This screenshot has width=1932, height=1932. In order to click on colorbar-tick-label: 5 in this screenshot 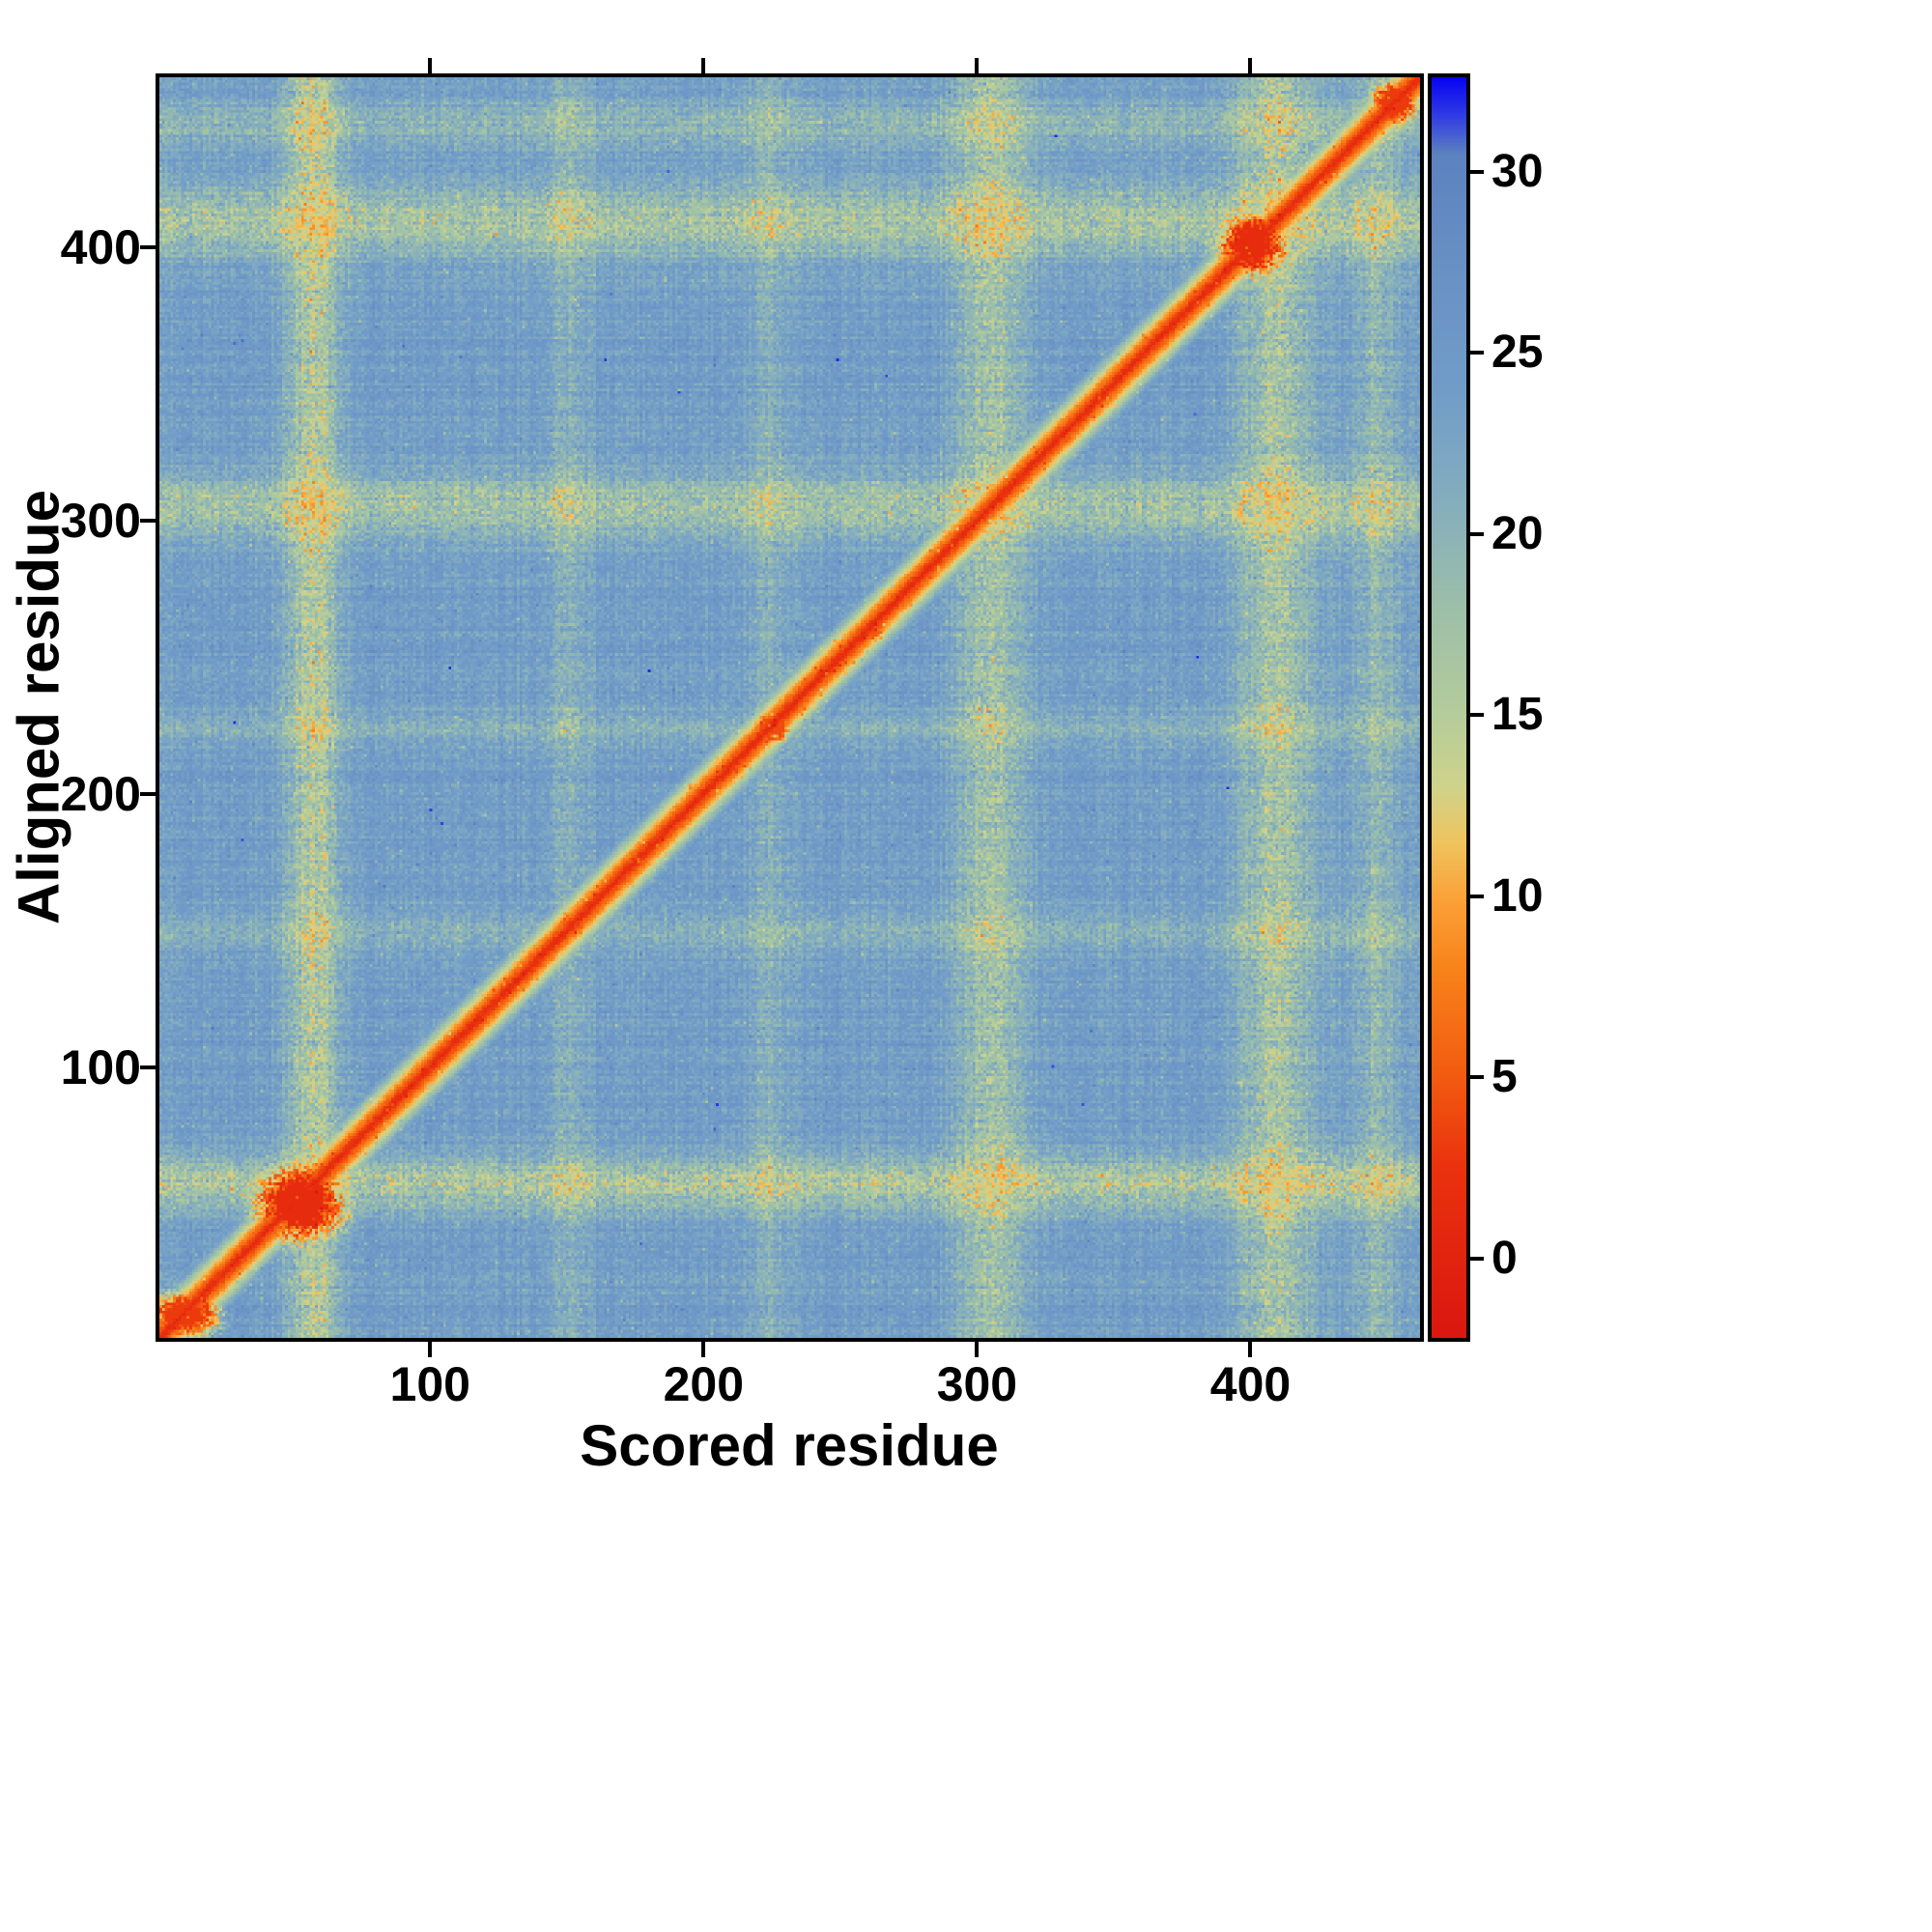, I will do `click(1505, 1076)`.